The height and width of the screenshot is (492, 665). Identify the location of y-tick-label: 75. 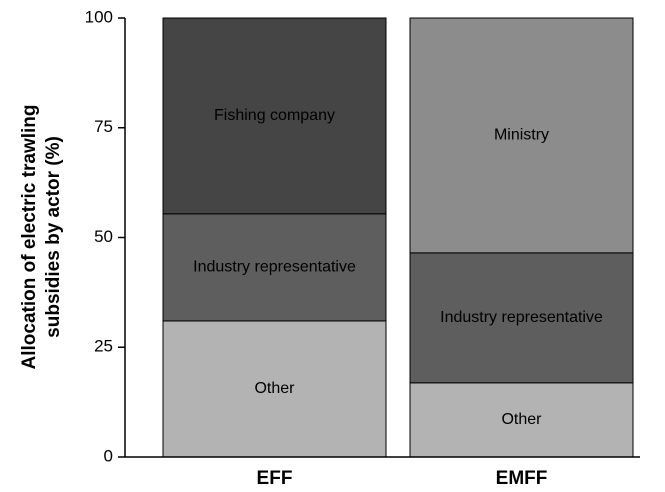
(103, 126).